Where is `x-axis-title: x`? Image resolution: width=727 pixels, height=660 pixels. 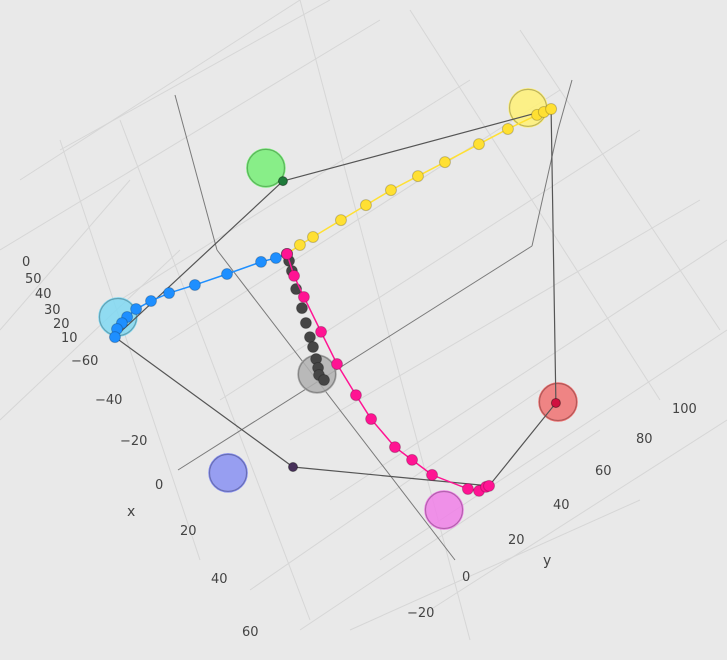 x-axis-title: x is located at coordinates (131, 512).